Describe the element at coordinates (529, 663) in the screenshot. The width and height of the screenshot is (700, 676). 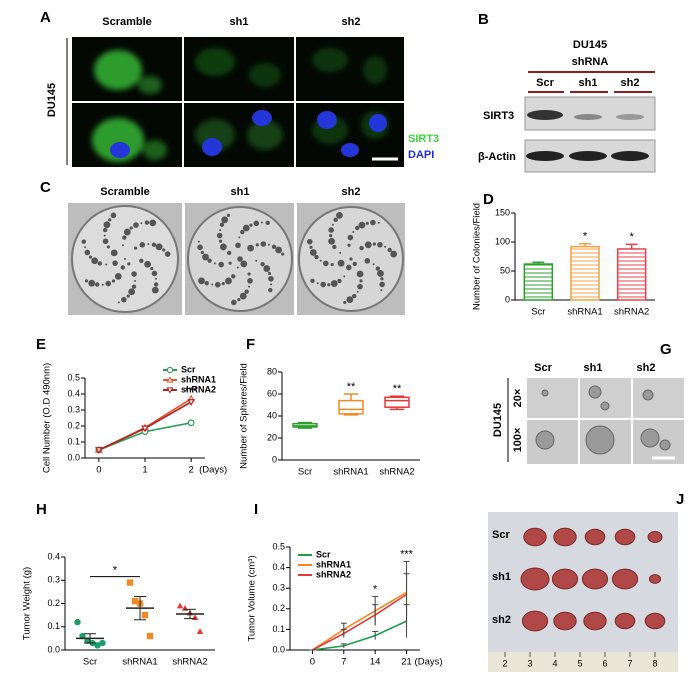
I see `ruler-number: 3` at that location.